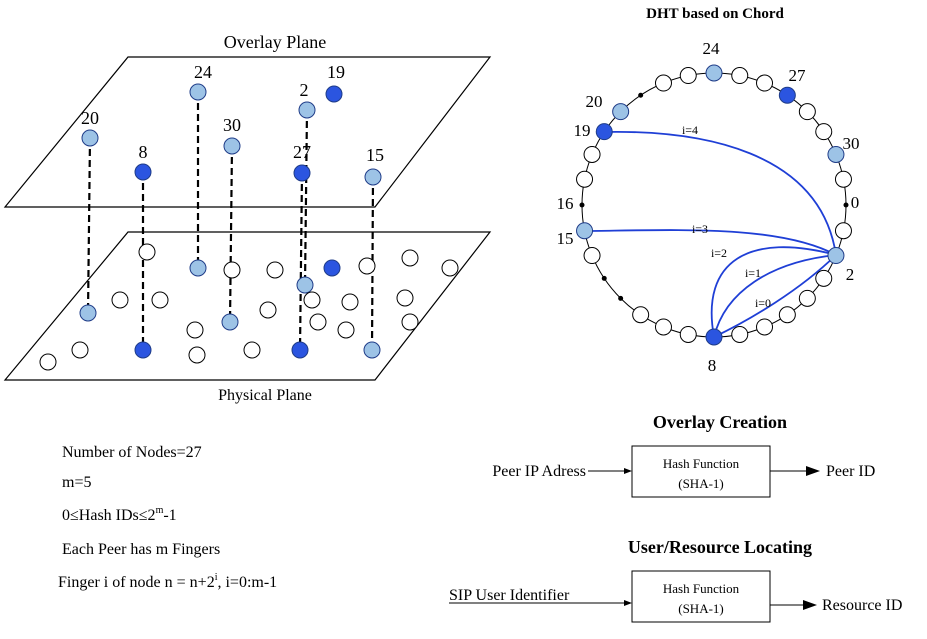  Describe the element at coordinates (594, 101) in the screenshot. I see `ring-label: 20` at that location.